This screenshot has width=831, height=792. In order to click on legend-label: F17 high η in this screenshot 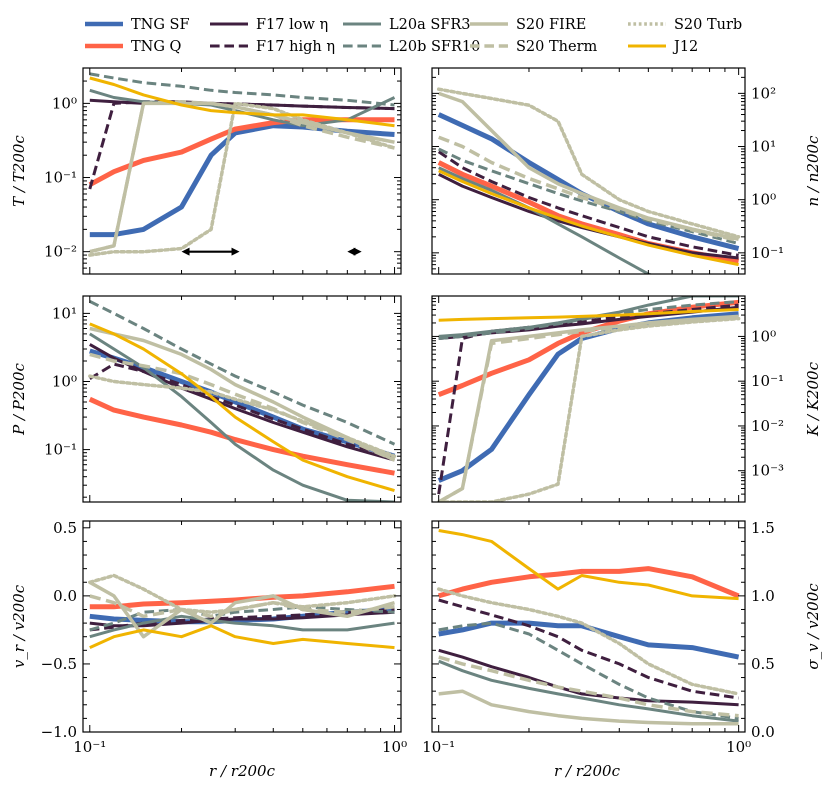, I will do `click(295, 47)`.